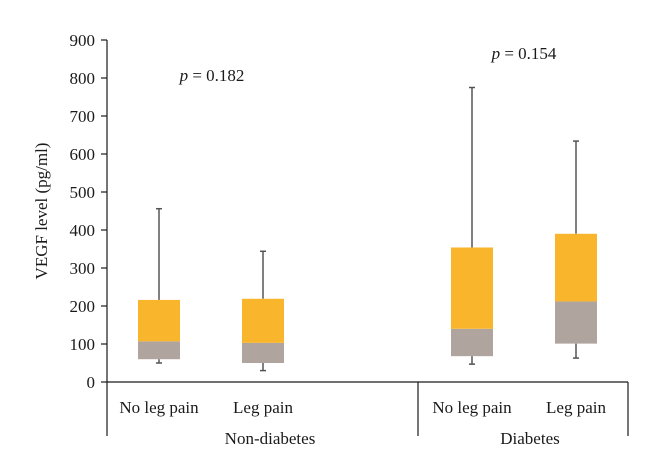 This screenshot has width=660, height=475. I want to click on y-tick-label: 900, so click(83, 40).